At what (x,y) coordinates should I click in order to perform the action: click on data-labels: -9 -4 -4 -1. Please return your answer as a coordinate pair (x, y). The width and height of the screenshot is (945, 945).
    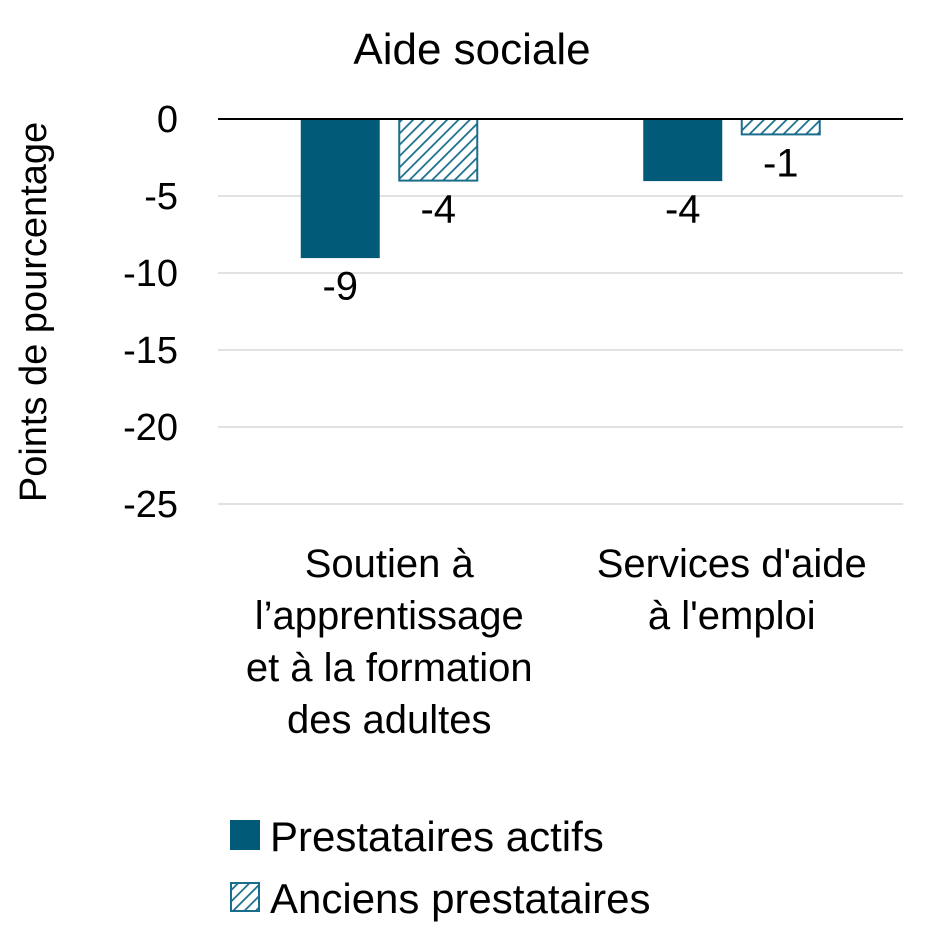
    Looking at the image, I should click on (560, 224).